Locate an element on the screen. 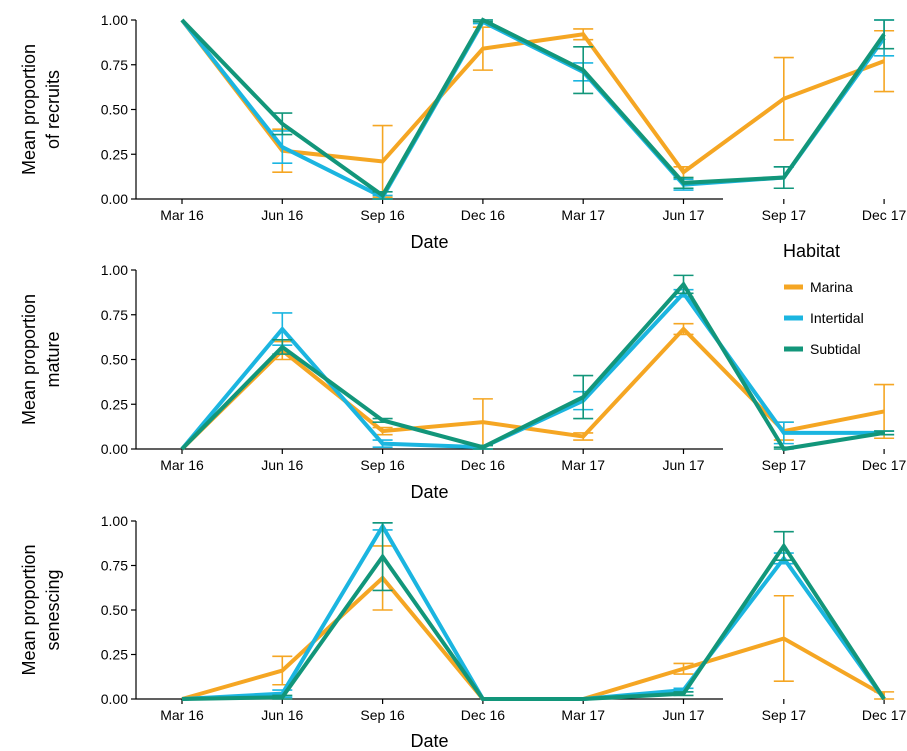 Image resolution: width=907 pixels, height=751 pixels. panel3-x-tick-label-sep-17: Sep 17 is located at coordinates (784, 715).